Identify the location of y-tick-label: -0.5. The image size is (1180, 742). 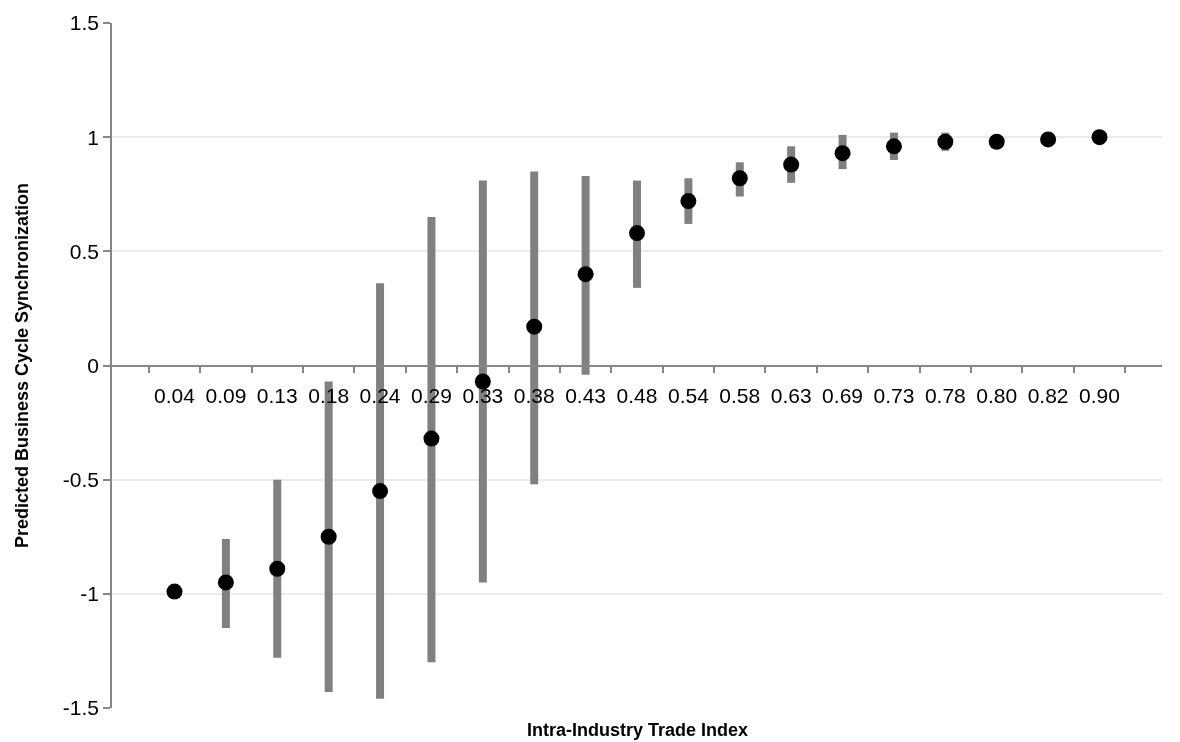
(81, 480).